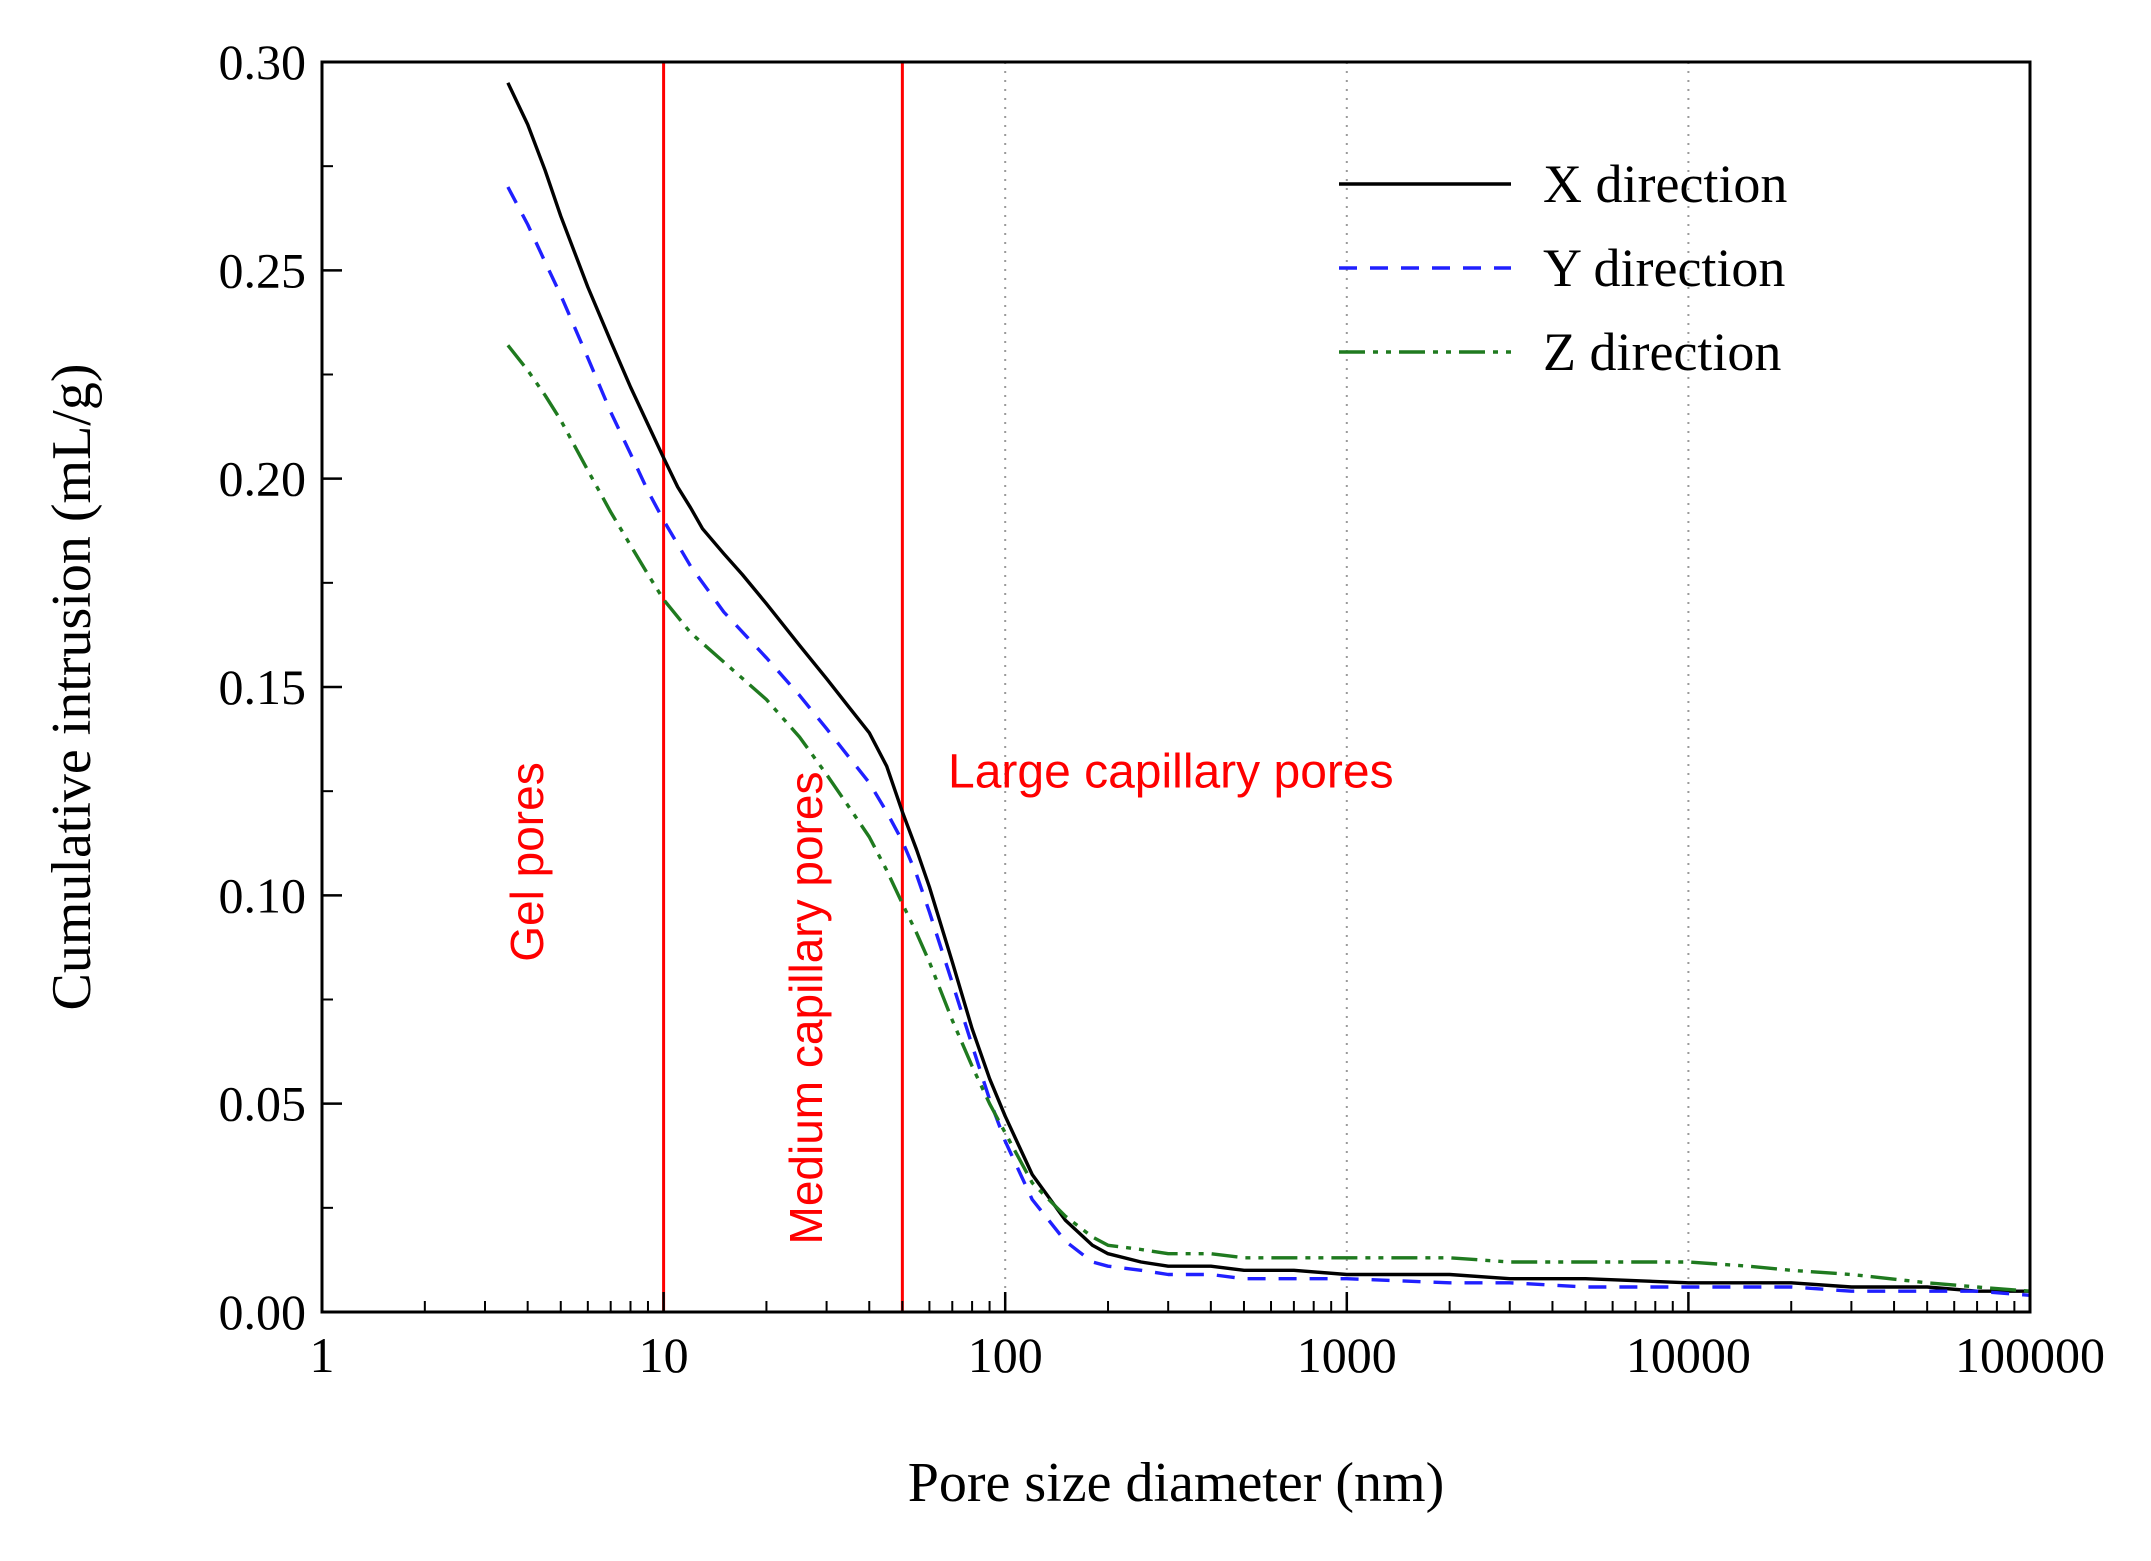 Image resolution: width=2151 pixels, height=1561 pixels. What do you see at coordinates (263, 270) in the screenshot?
I see `y-tick-label: 0.25` at bounding box center [263, 270].